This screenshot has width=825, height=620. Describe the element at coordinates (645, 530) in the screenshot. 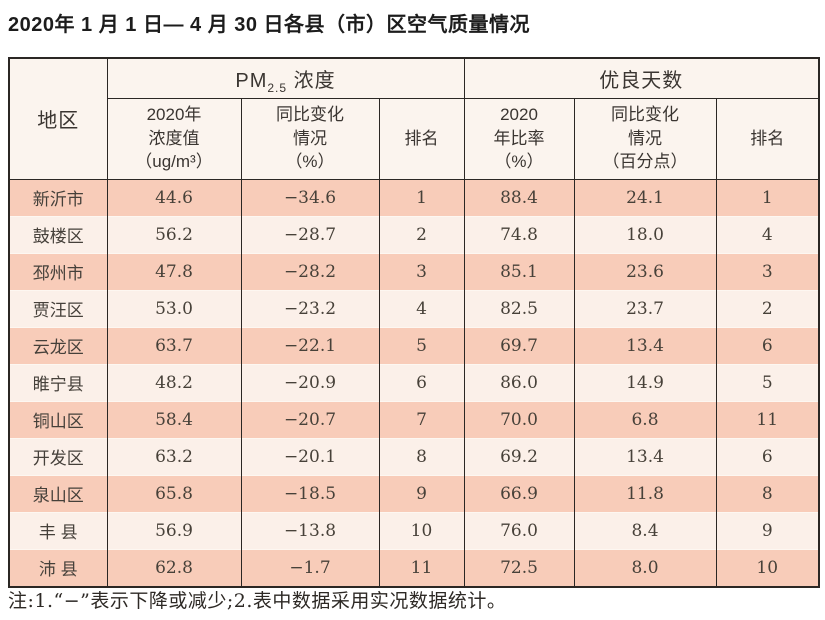

I see `good-change-cell: 8.4` at that location.